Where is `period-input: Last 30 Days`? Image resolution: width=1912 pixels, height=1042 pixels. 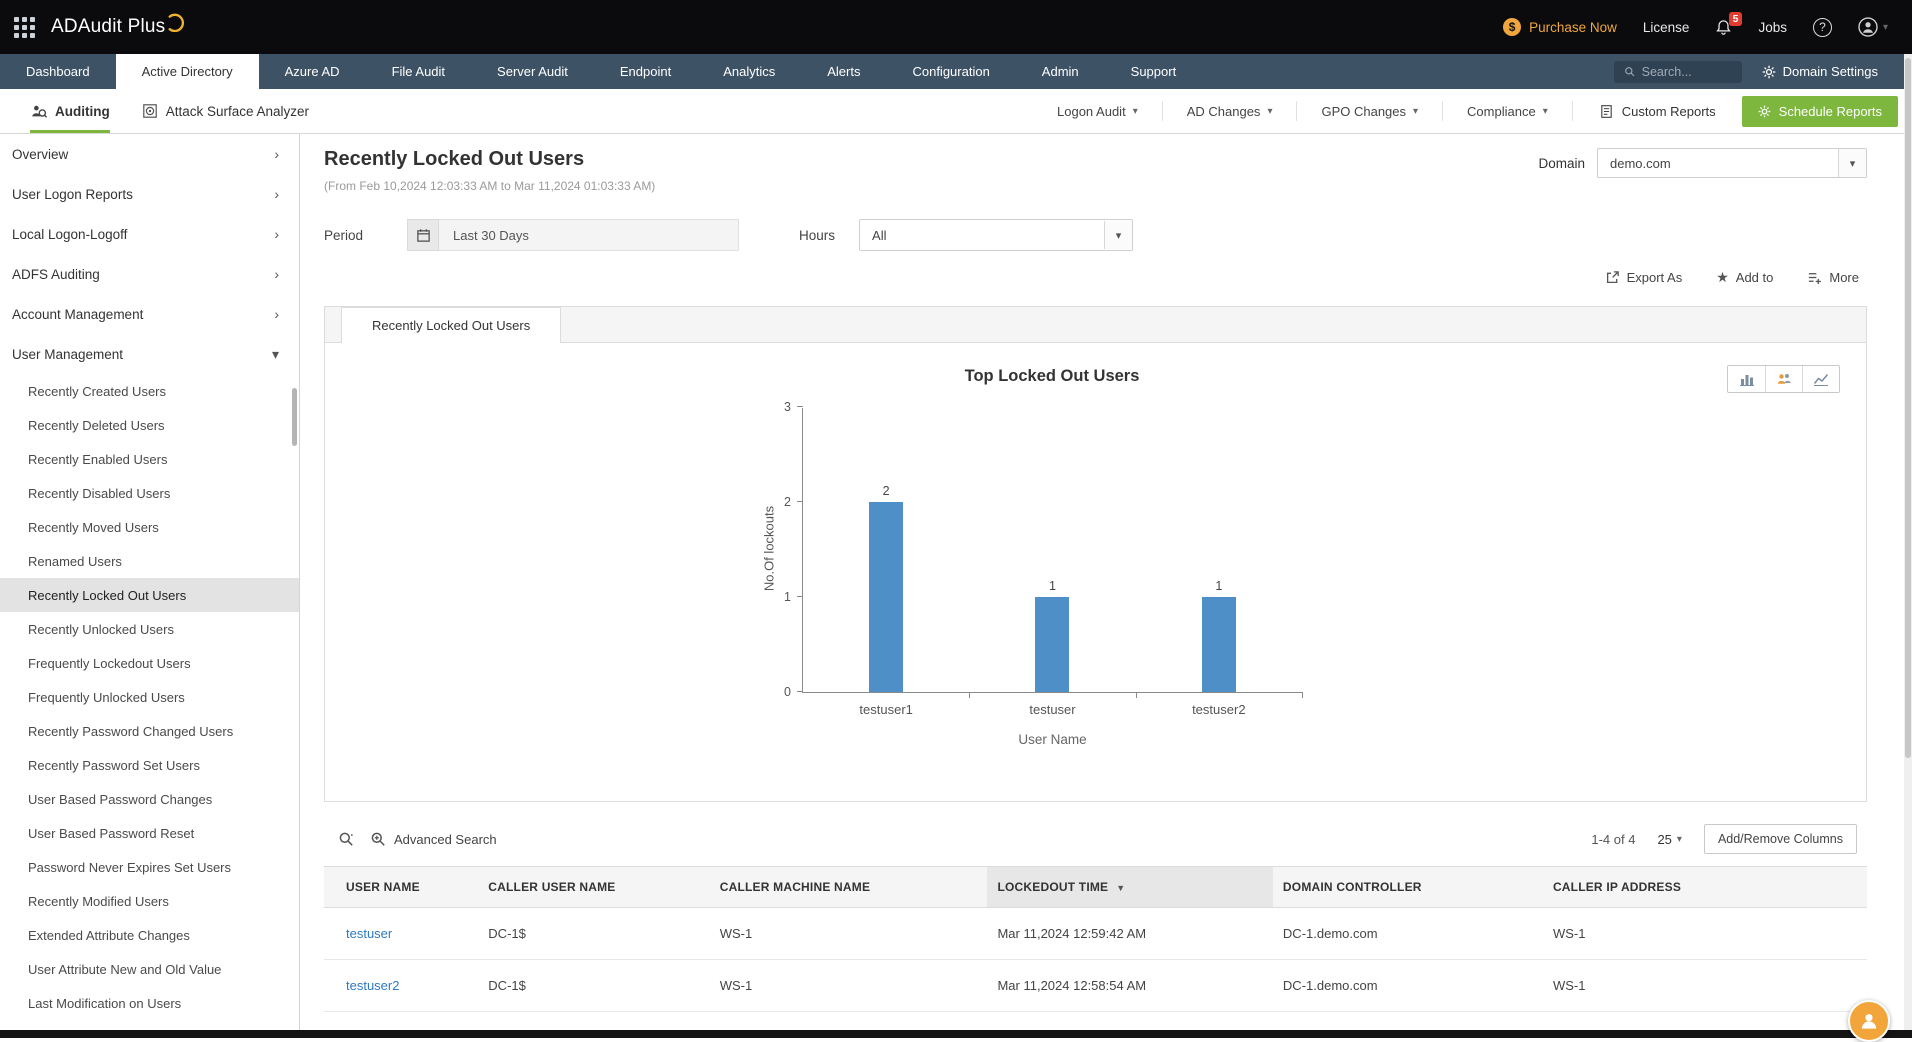
period-input: Last 30 Days is located at coordinates (589, 235).